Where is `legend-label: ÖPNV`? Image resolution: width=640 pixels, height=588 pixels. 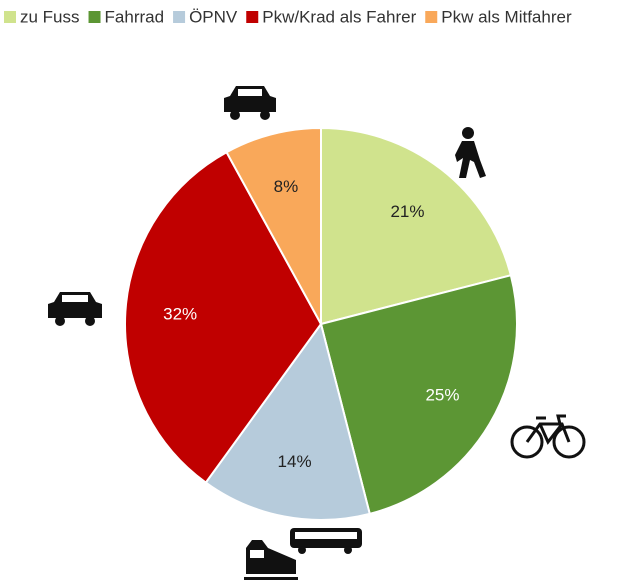
legend-label: ÖPNV is located at coordinates (213, 16).